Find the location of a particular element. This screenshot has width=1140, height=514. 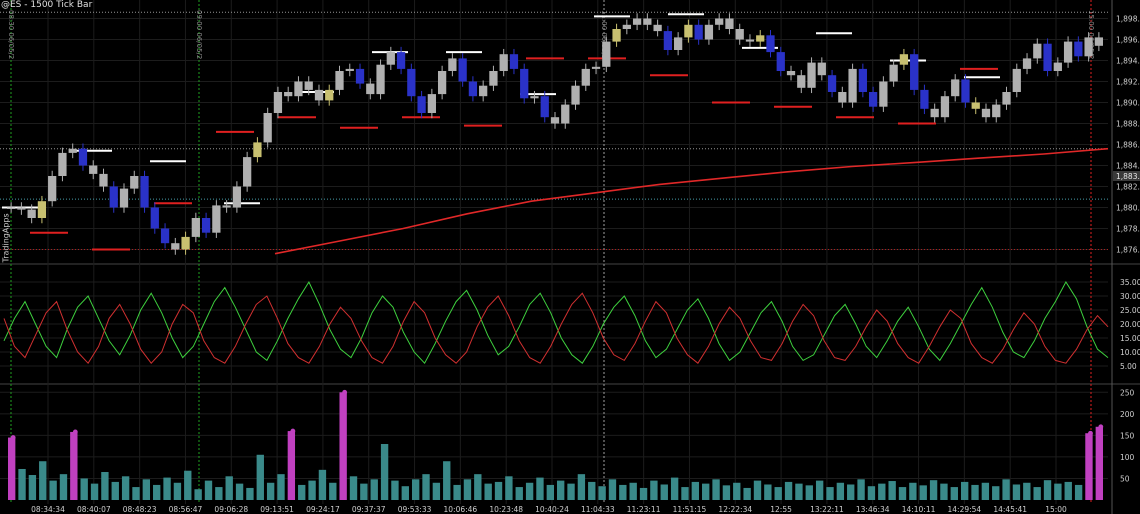

time-label: 09:53:33 is located at coordinates (415, 509).